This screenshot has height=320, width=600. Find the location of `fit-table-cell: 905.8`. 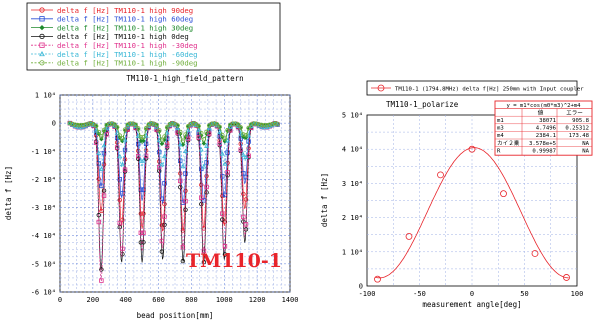

fit-table-cell: 905.8 is located at coordinates (580, 121).